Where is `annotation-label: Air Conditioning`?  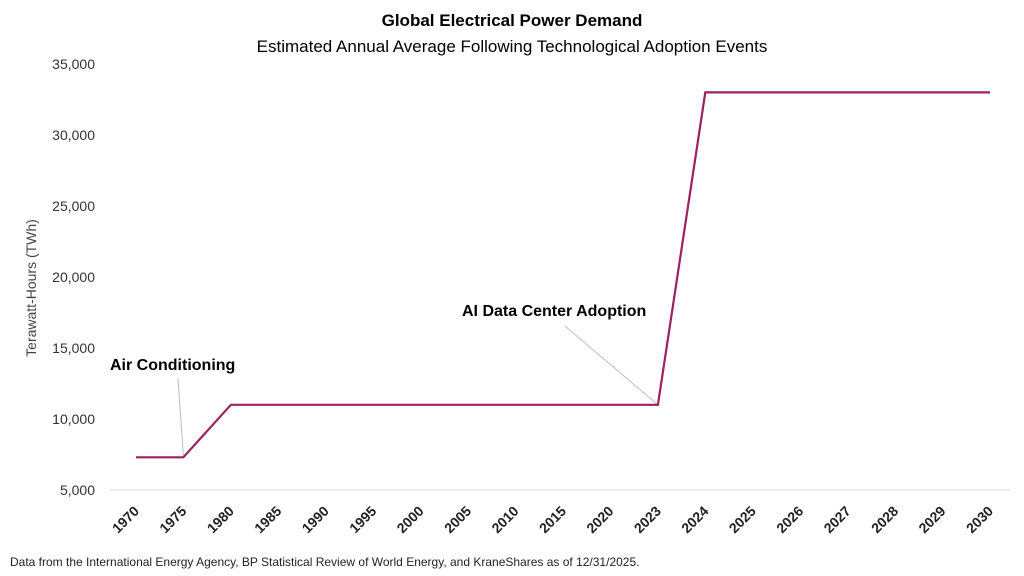
annotation-label: Air Conditioning is located at coordinates (172, 365).